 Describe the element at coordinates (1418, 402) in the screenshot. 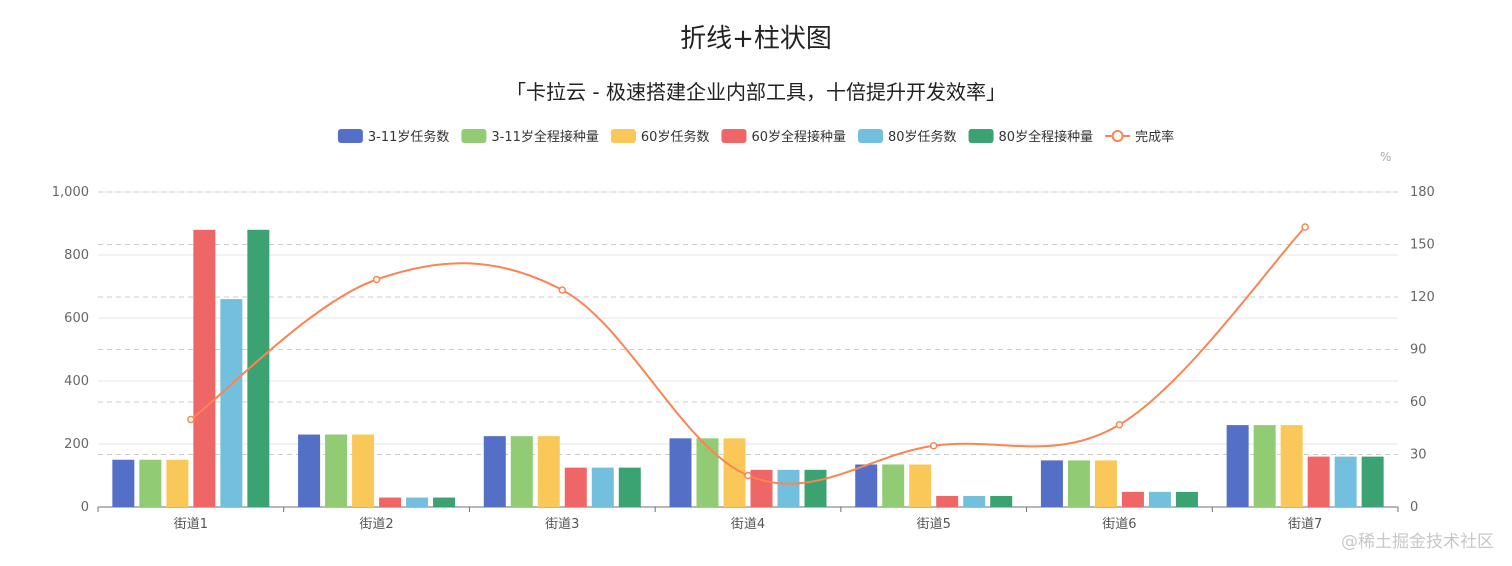

I see `y-right-tick-label: 60` at that location.